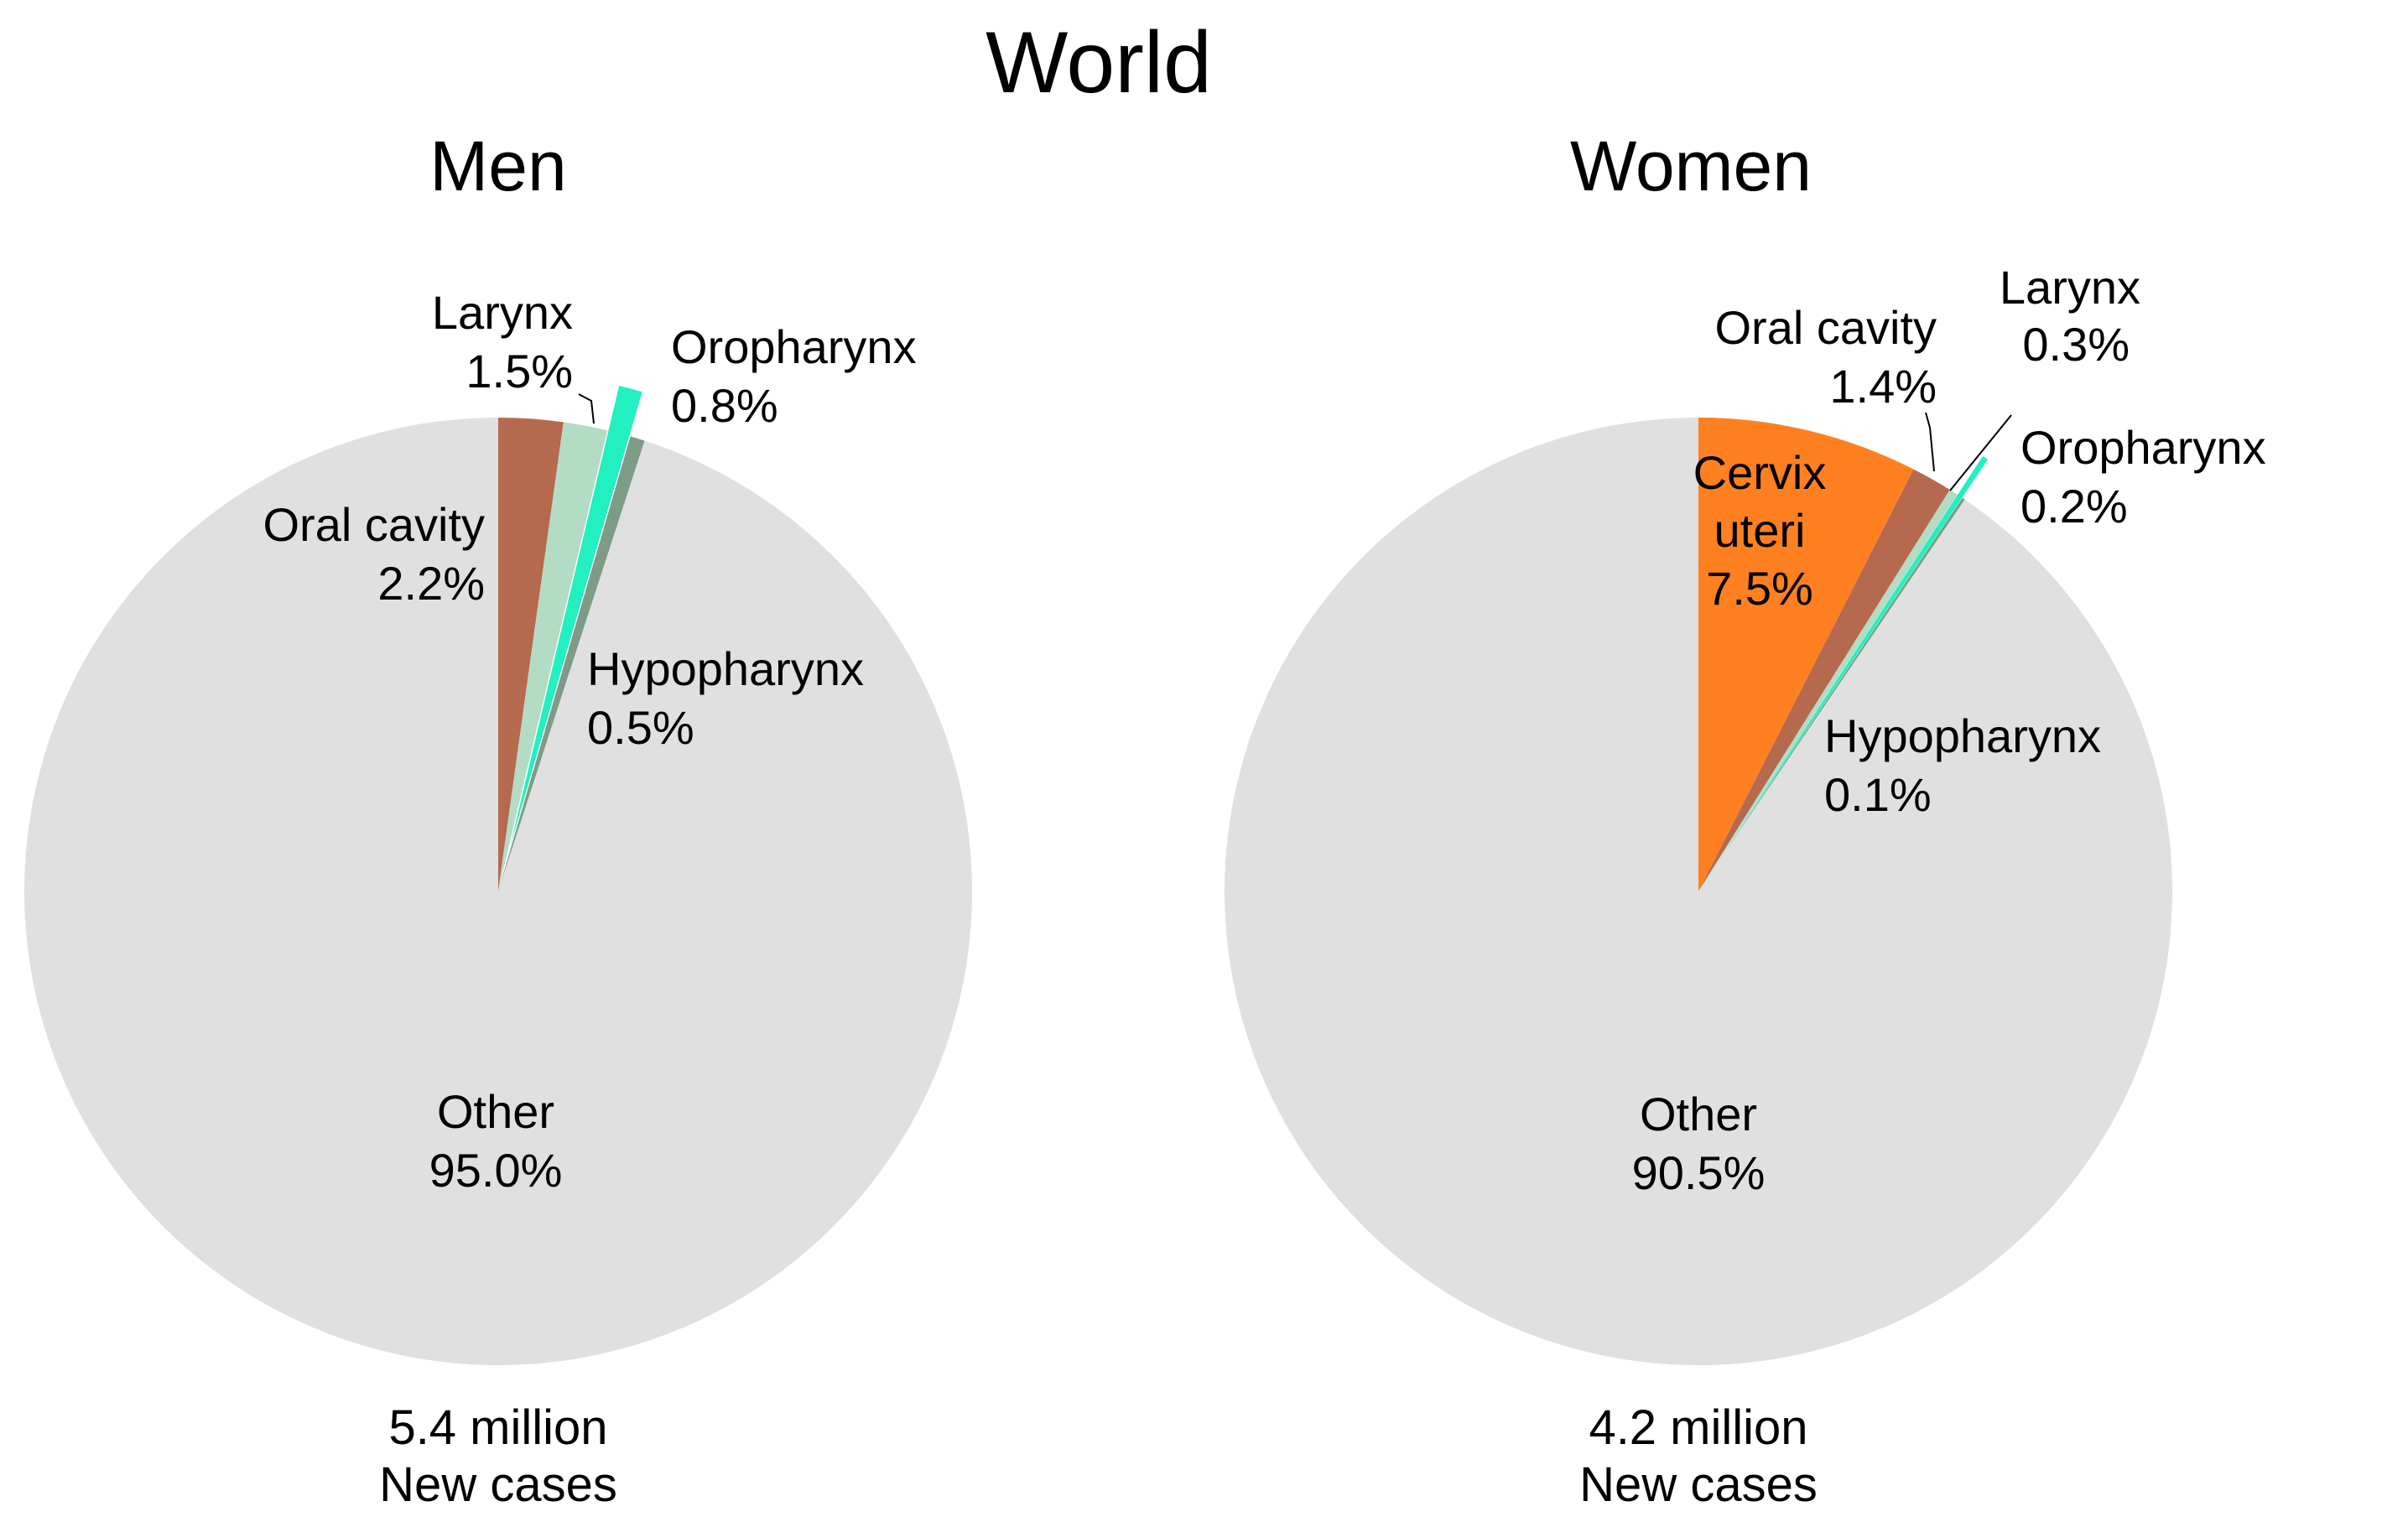 Image resolution: width=2408 pixels, height=1522 pixels. What do you see at coordinates (497, 166) in the screenshot?
I see `panel-title-men: Men` at bounding box center [497, 166].